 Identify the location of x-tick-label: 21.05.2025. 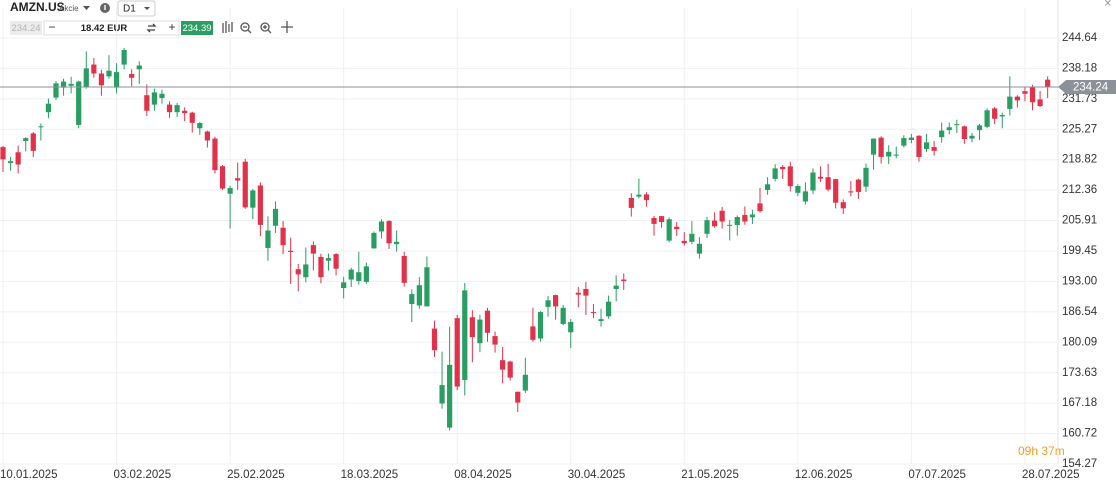
(710, 475).